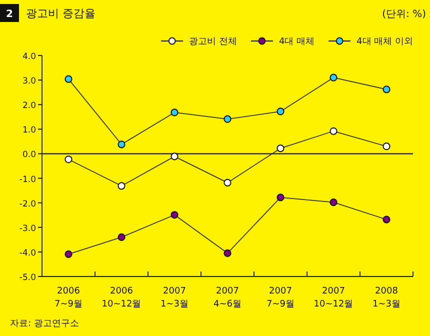  I want to click on y-tick-label: -5.0, so click(27, 278).